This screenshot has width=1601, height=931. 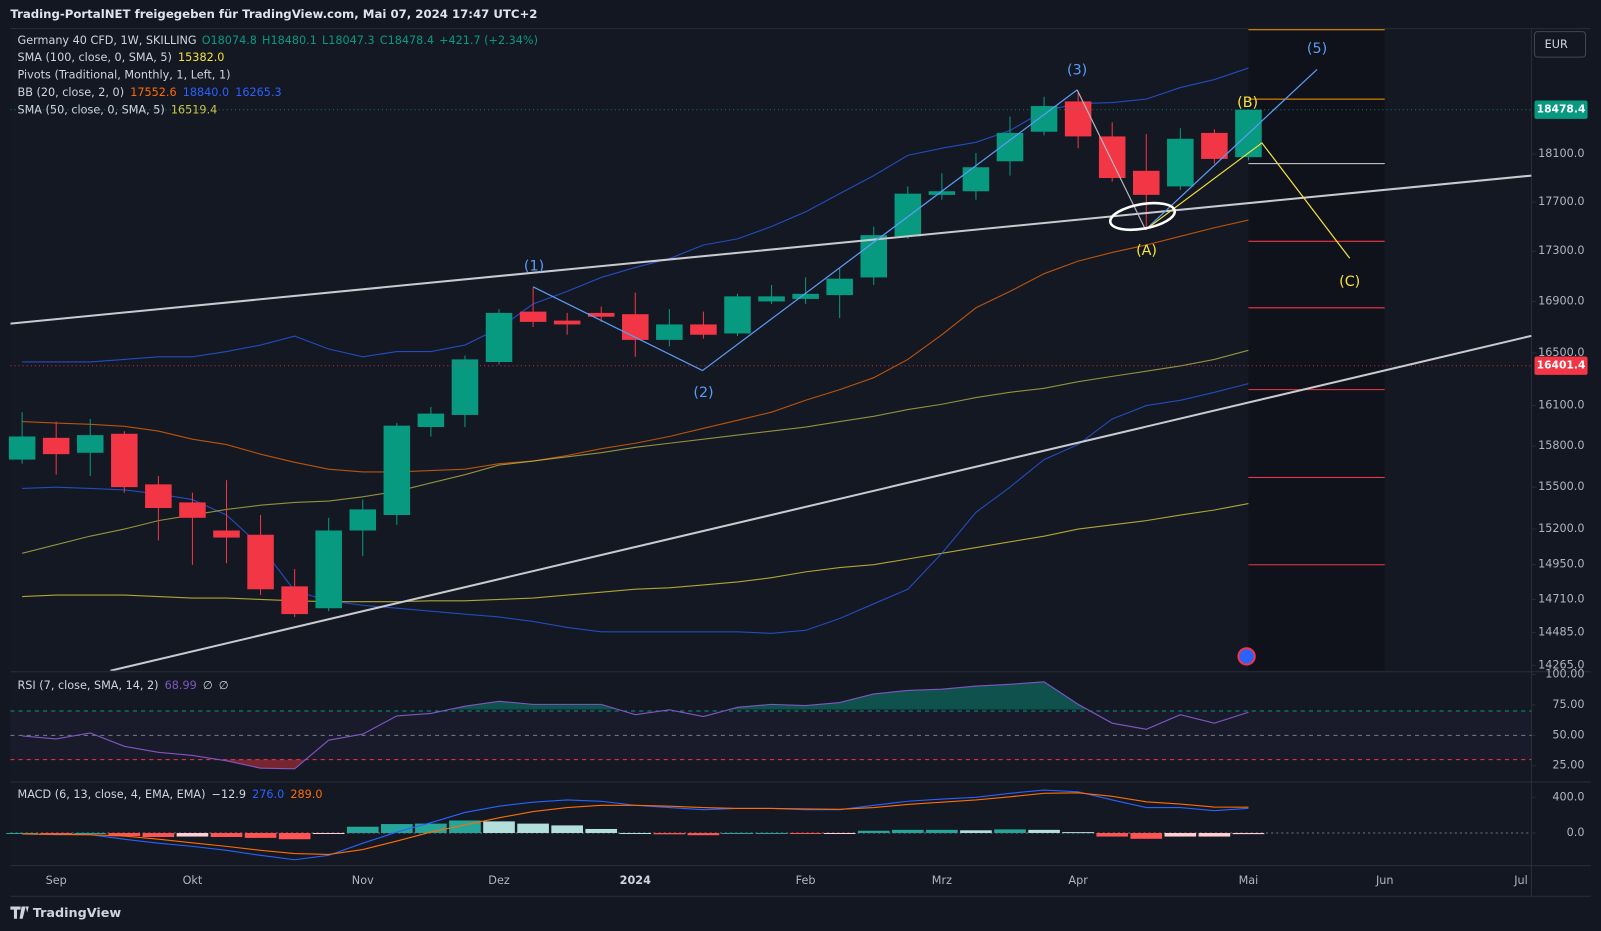 I want to click on legend-item: 16519.4, so click(x=194, y=109).